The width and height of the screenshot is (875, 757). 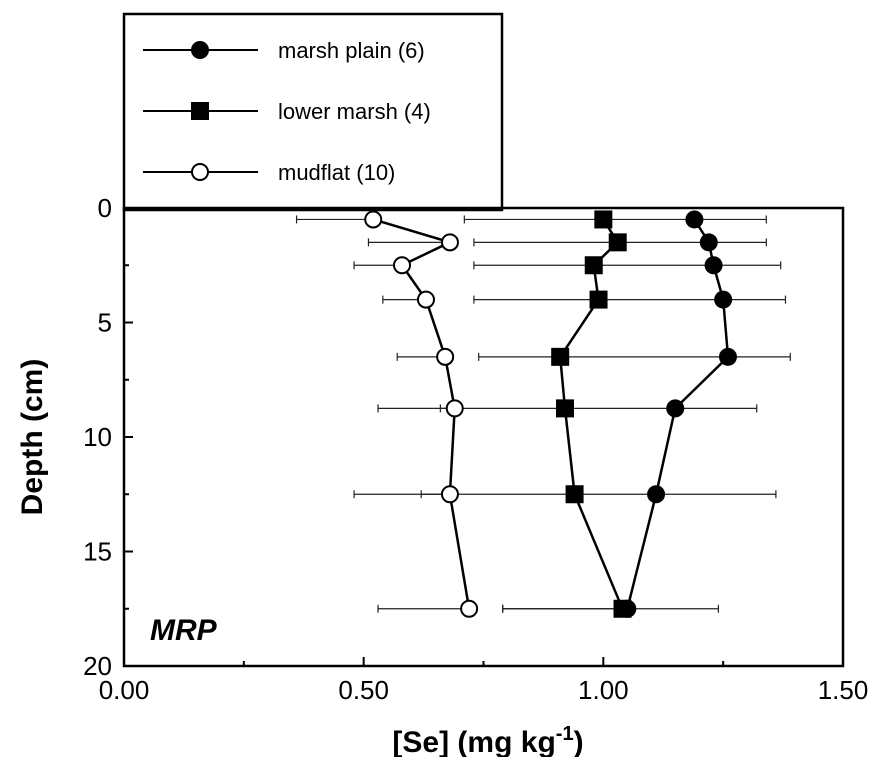 I want to click on x-axis-title: [Se] (mg kg-1), so click(x=487, y=740).